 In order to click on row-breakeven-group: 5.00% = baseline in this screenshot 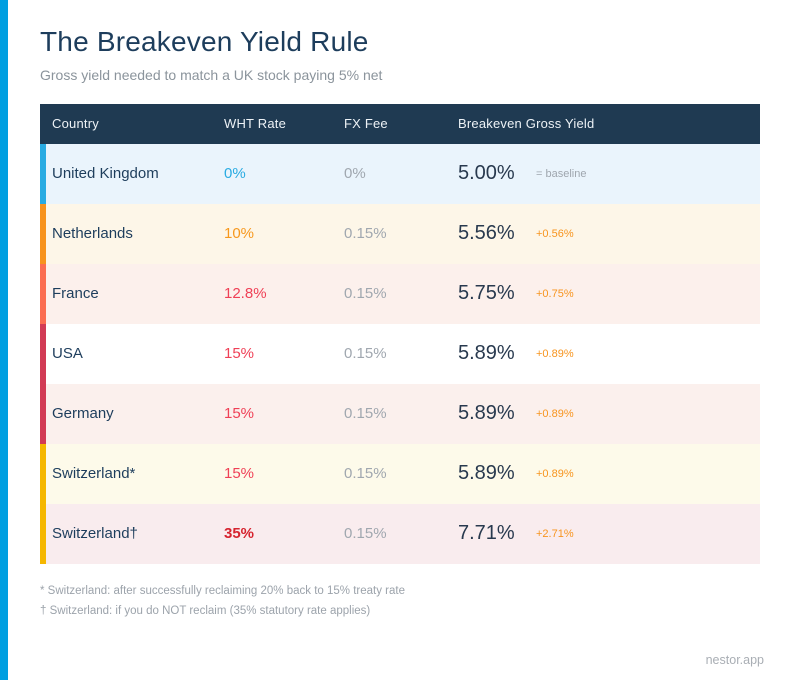, I will do `click(609, 173)`.